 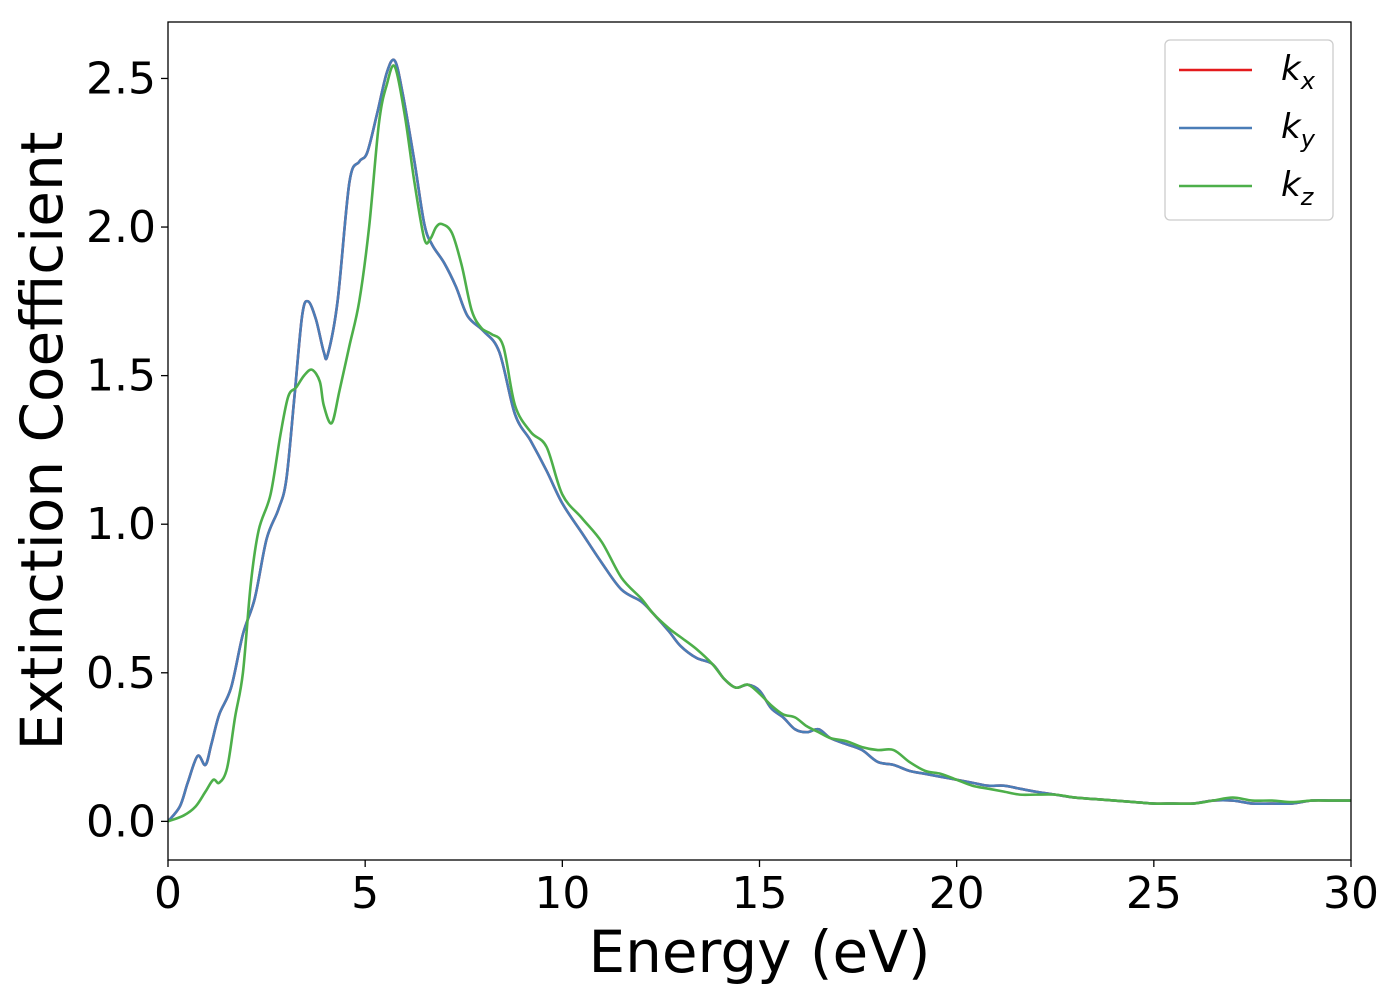 I want to click on legend: kx ky kz, so click(x=1249, y=130).